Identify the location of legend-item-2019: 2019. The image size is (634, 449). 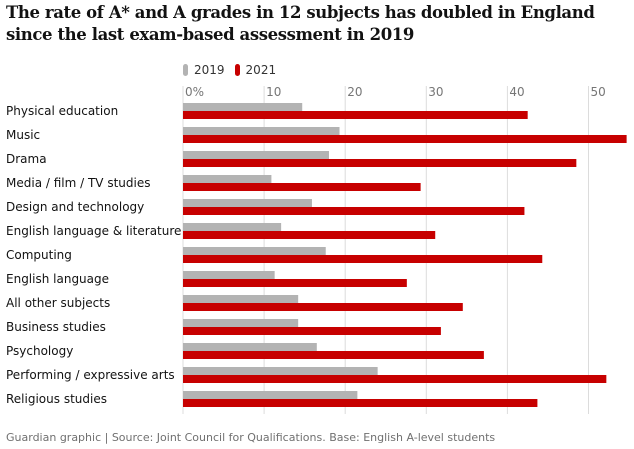
(204, 70).